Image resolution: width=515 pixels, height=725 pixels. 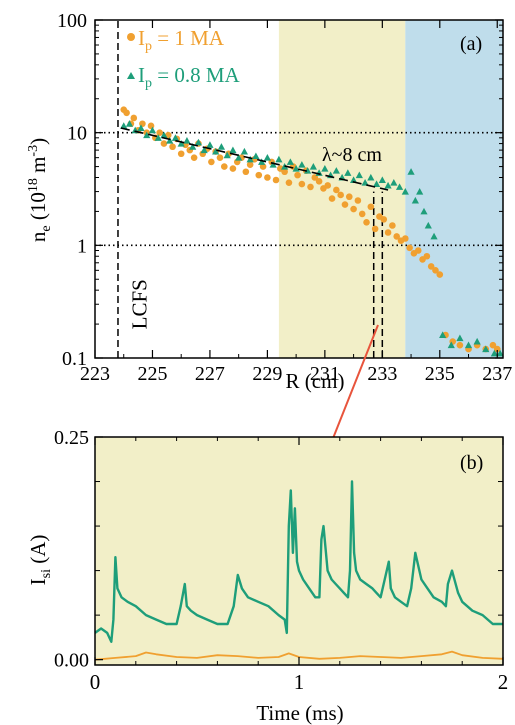 What do you see at coordinates (471, 44) in the screenshot?
I see `panel-label-a: (a)` at bounding box center [471, 44].